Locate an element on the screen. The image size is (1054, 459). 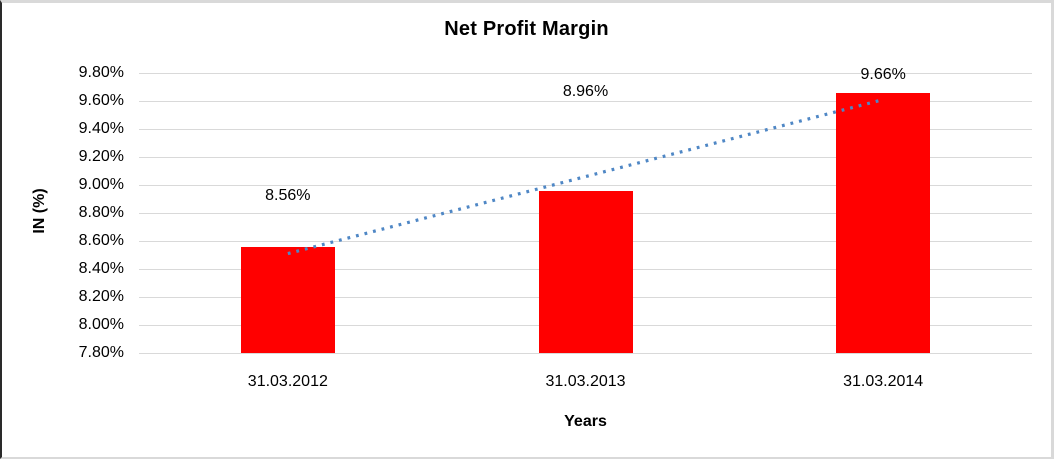
bar-data-label: 8.56% is located at coordinates (288, 195).